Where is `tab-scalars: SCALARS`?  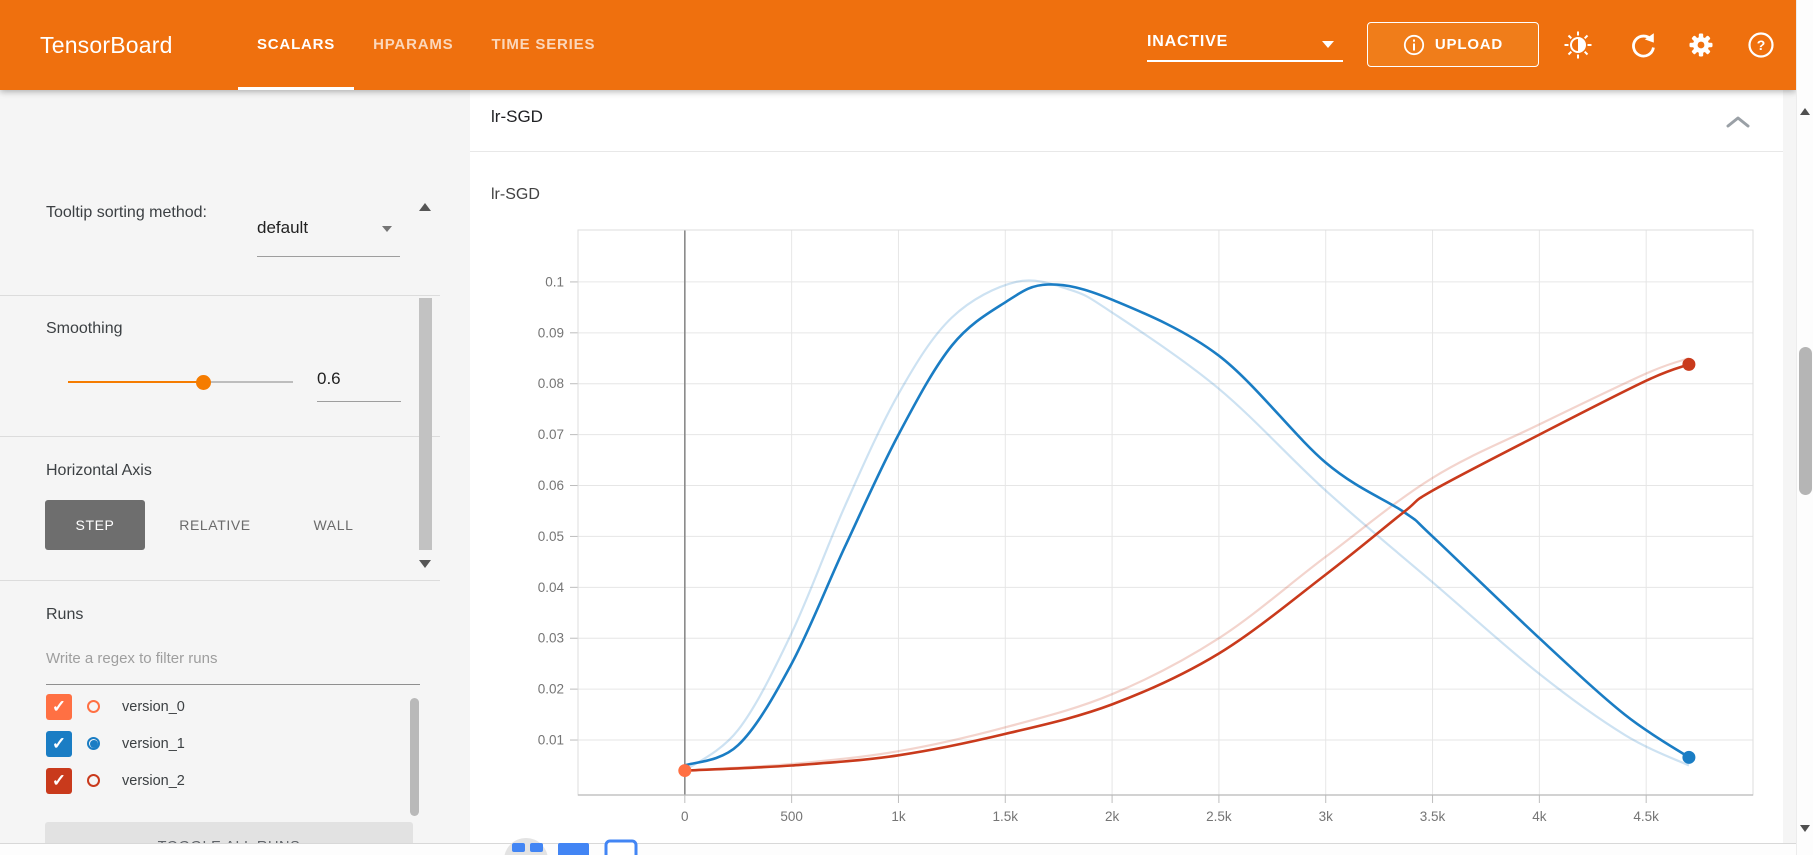
tab-scalars: SCALARS is located at coordinates (296, 45).